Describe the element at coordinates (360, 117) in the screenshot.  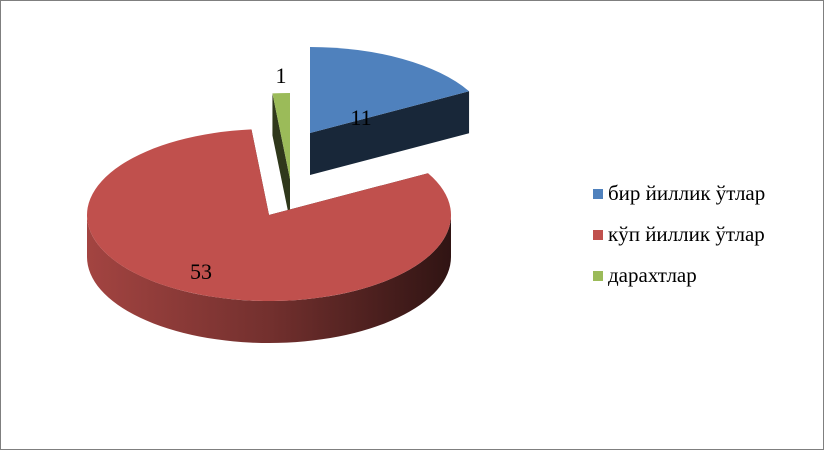
I see `data-label: 11` at that location.